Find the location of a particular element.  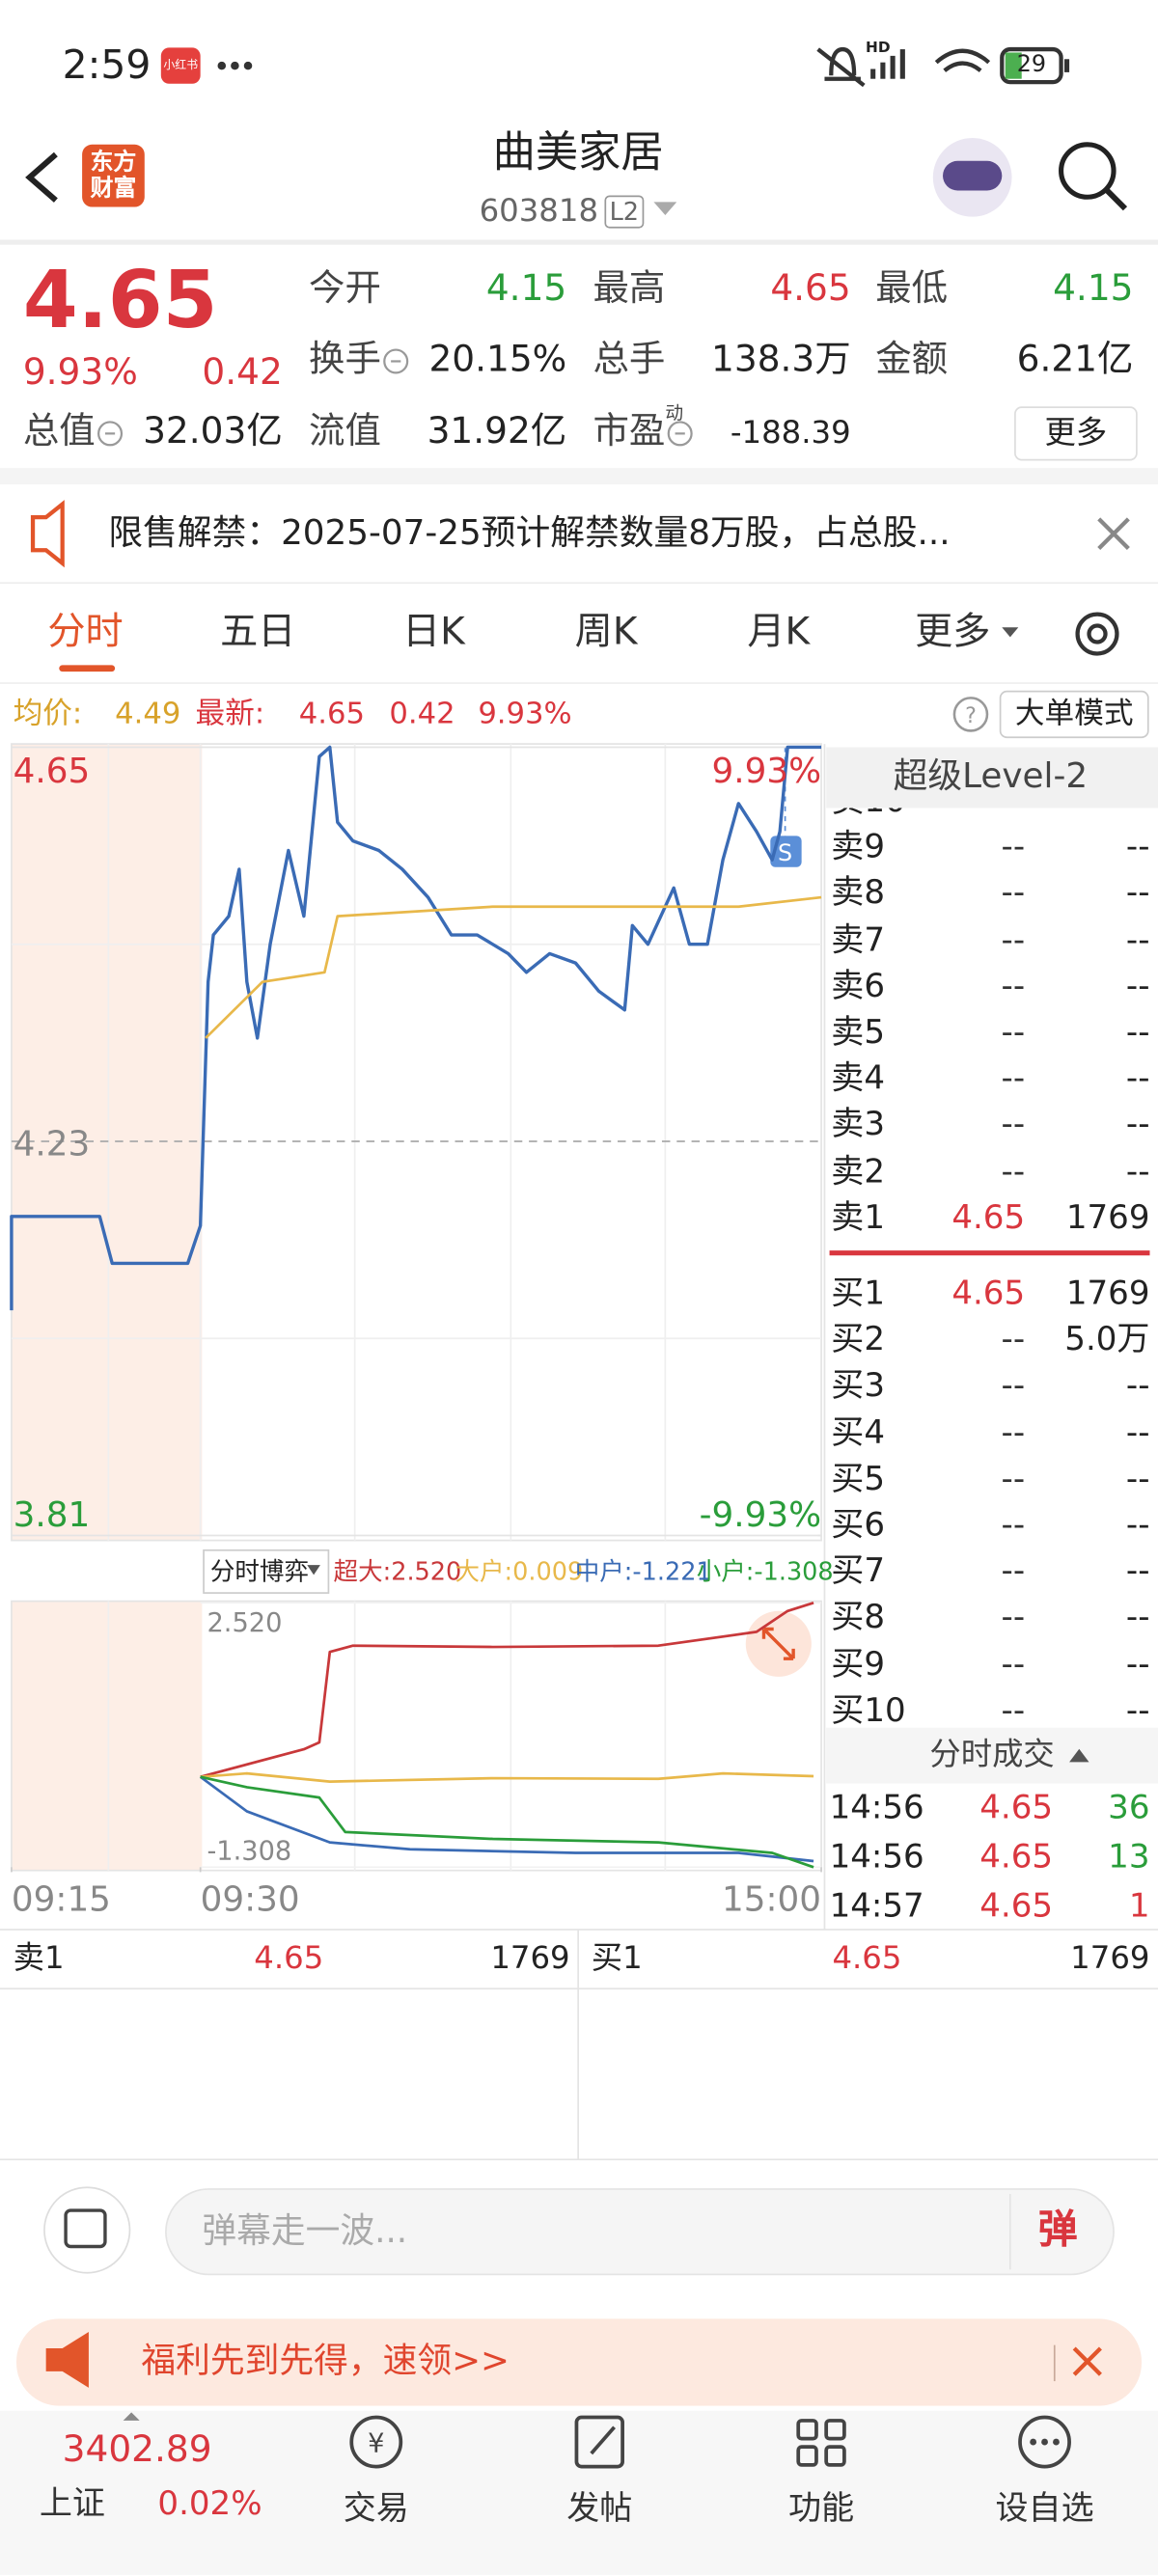

last-price: 4.65 is located at coordinates (120, 301).